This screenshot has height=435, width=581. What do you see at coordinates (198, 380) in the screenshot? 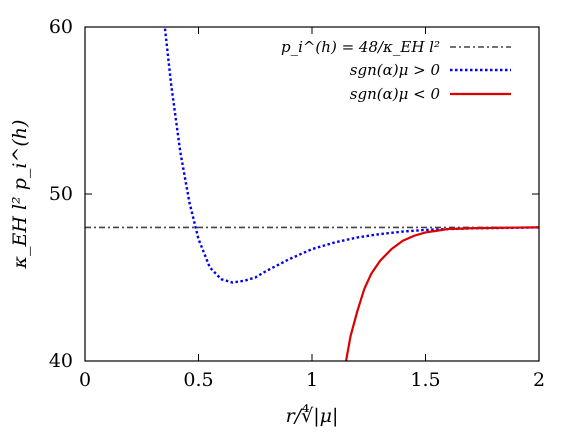
I see `x-tick-label: 0.5` at bounding box center [198, 380].